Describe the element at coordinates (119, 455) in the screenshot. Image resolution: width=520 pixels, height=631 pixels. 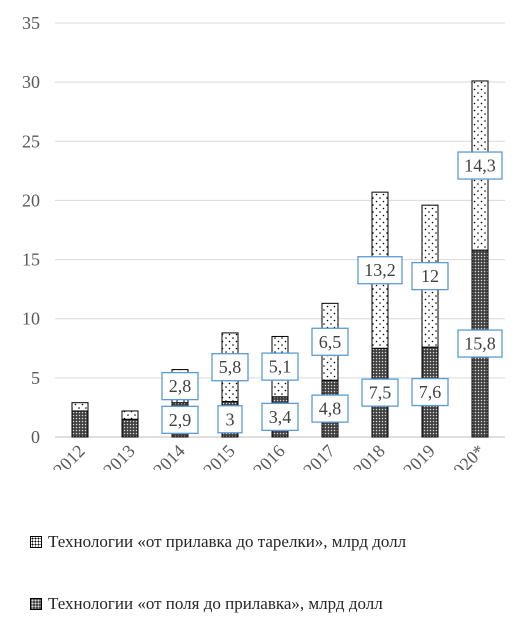
I see `x-tick-label: 2013` at that location.